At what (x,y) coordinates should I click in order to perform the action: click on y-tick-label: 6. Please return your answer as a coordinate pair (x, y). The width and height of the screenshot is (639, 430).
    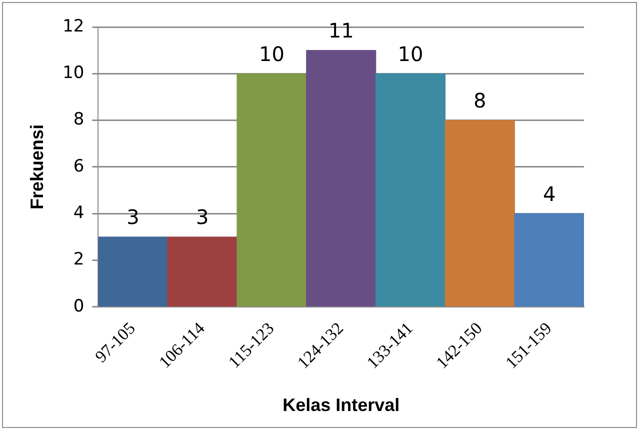
    Looking at the image, I should click on (78, 166).